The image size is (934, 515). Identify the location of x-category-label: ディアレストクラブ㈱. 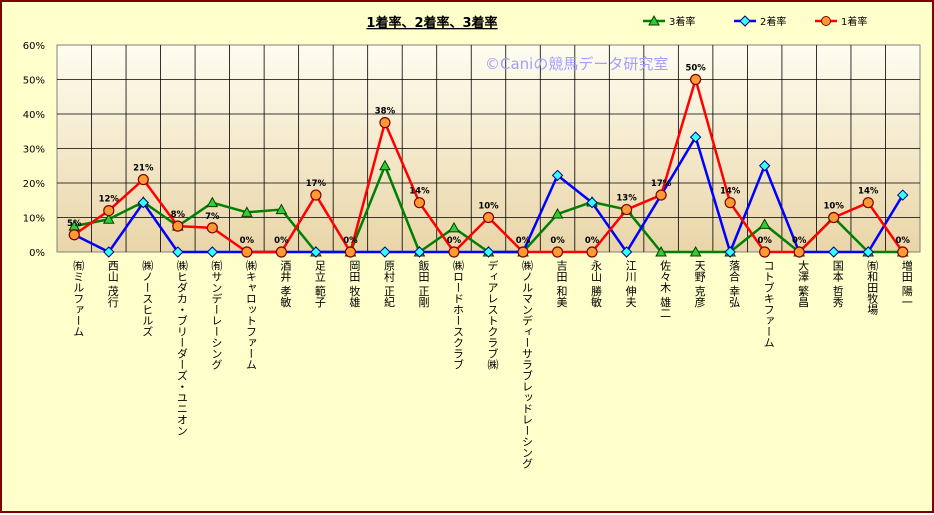
(492, 314).